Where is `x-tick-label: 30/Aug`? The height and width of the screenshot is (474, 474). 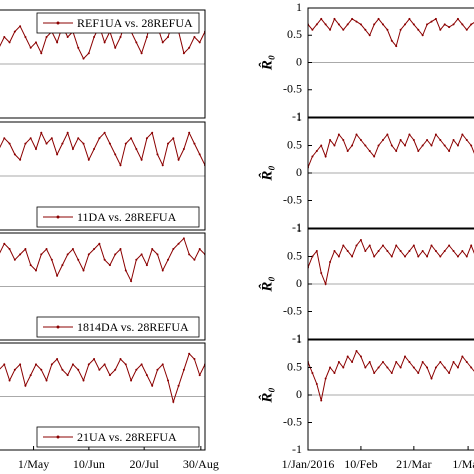
x-tick-label: 30/Aug is located at coordinates (201, 464).